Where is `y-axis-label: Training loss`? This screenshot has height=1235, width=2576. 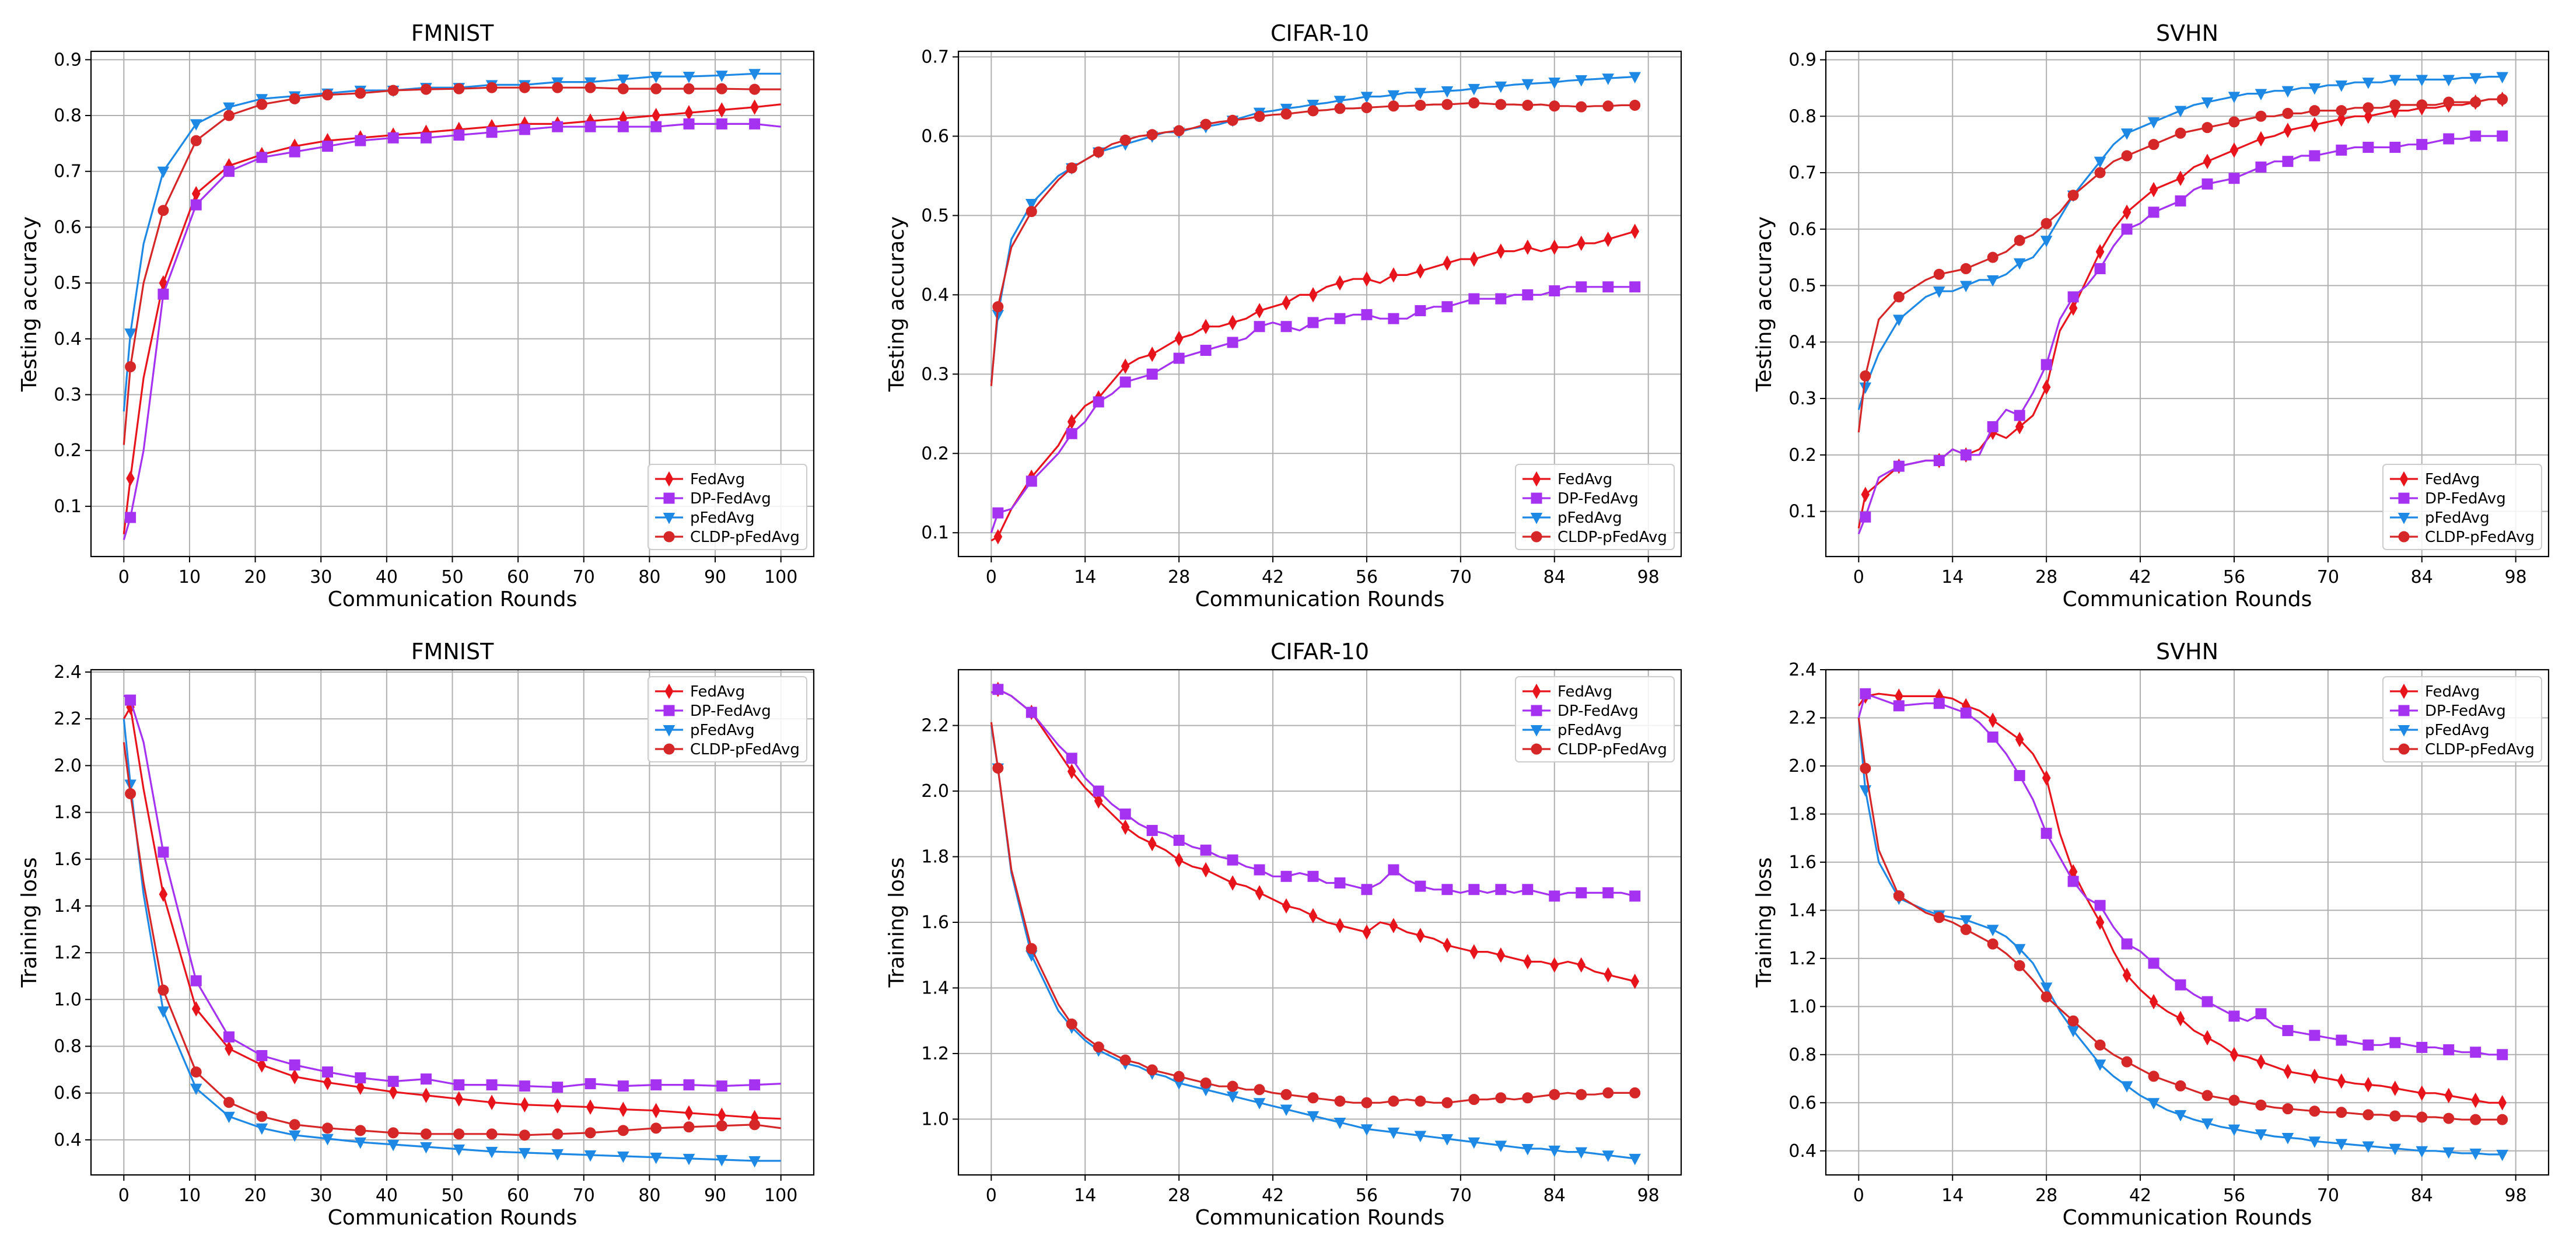
y-axis-label: Training loss is located at coordinates (29, 922).